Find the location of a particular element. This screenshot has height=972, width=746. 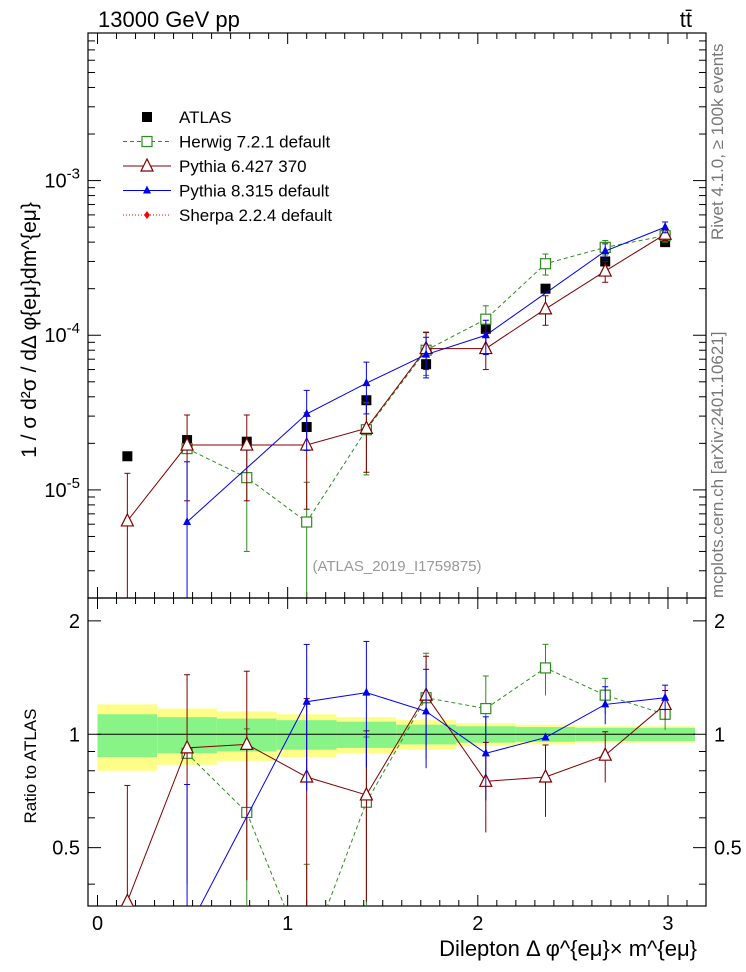

y-tick-label: 10⁻³ is located at coordinates (62, 179).